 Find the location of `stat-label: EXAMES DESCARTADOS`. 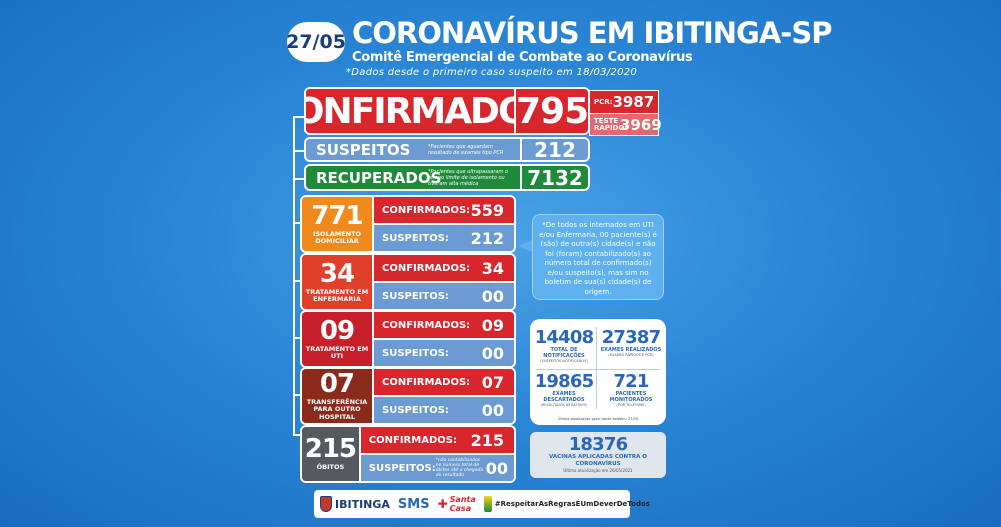

stat-label: EXAMES DESCARTADOS is located at coordinates (564, 397).